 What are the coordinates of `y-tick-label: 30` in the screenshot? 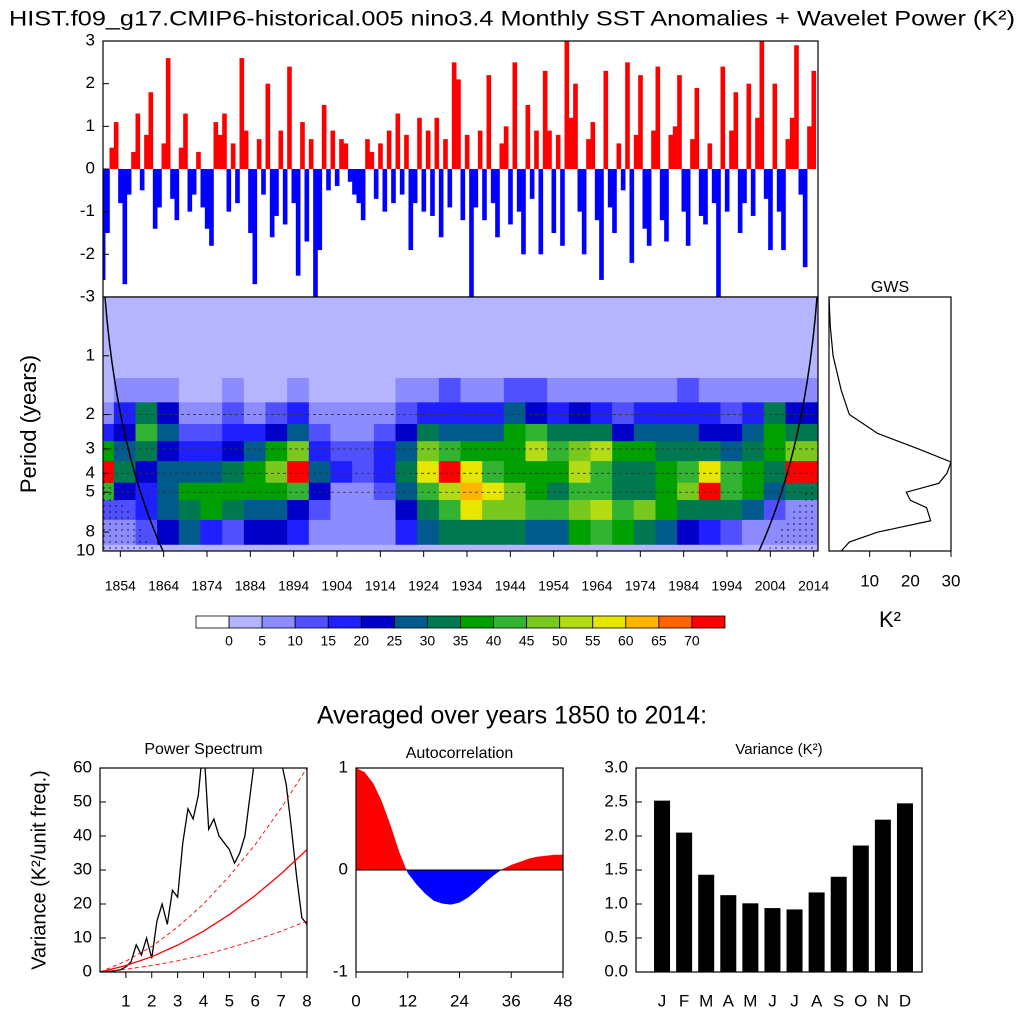 It's located at (82, 868).